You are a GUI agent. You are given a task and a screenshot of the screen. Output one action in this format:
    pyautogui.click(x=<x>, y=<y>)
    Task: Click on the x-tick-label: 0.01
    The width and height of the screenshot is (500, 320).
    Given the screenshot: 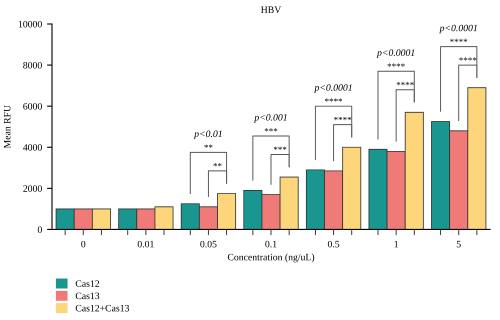 What is the action you would take?
    pyautogui.click(x=146, y=244)
    